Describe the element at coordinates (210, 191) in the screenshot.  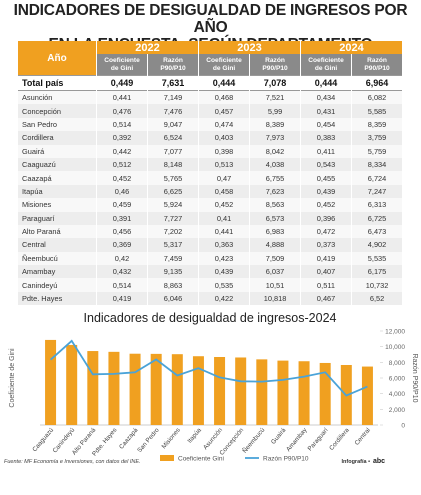
I see `table-row: Itapúa 0,46 6,625 0,458 7,623 0,439 7,247` at that location.